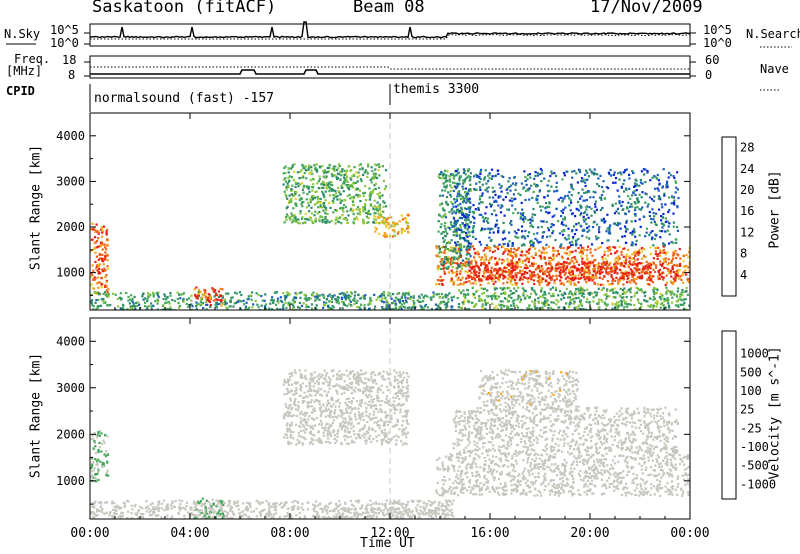 The width and height of the screenshot is (800, 554). I want to click on freq-series, so click(390, 72).